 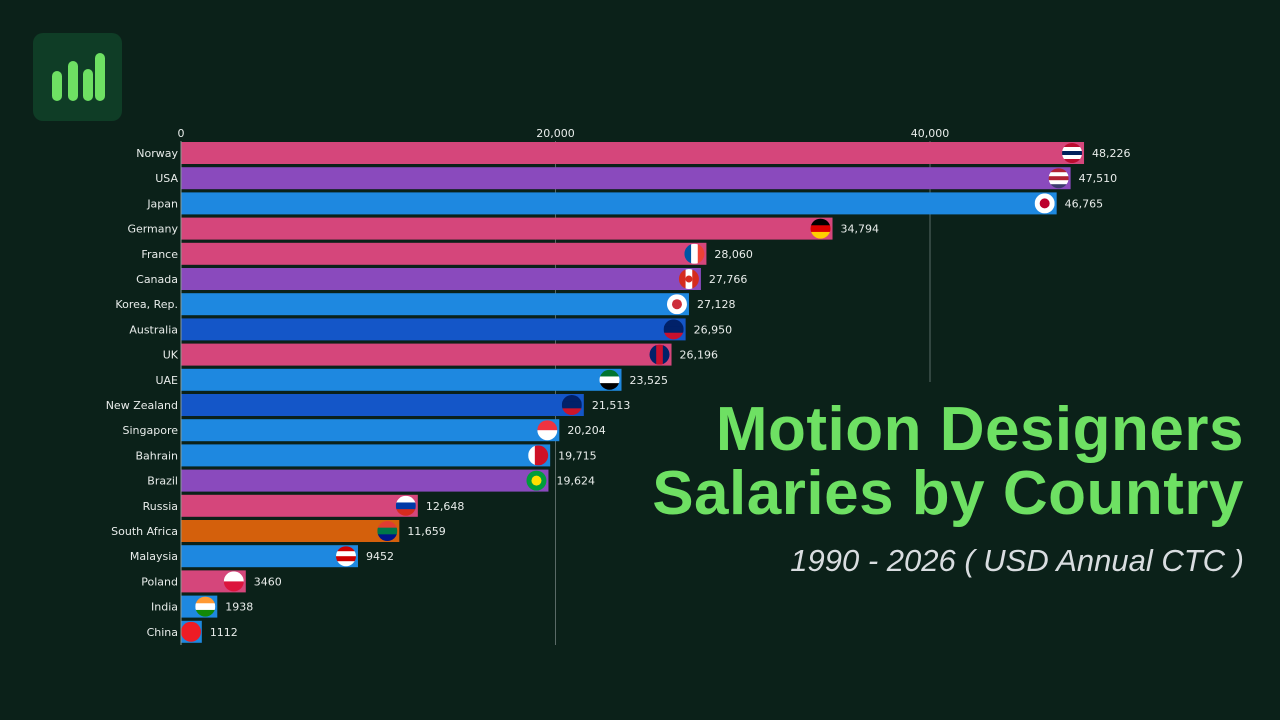 What do you see at coordinates (1017, 560) in the screenshot?
I see `chart-subtitle: 1990 - 2026 ( USD Annual CTC )` at bounding box center [1017, 560].